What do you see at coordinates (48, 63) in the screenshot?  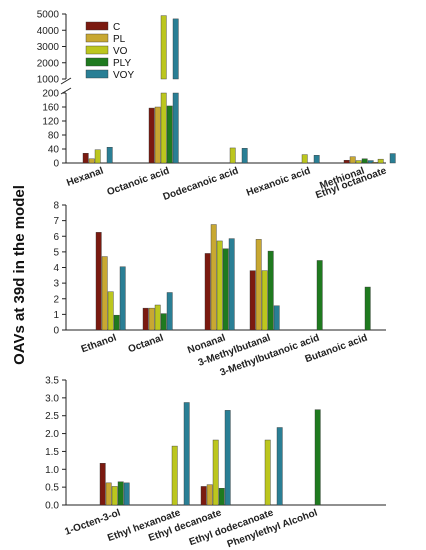 I see `y-tick-label: 2000` at bounding box center [48, 63].